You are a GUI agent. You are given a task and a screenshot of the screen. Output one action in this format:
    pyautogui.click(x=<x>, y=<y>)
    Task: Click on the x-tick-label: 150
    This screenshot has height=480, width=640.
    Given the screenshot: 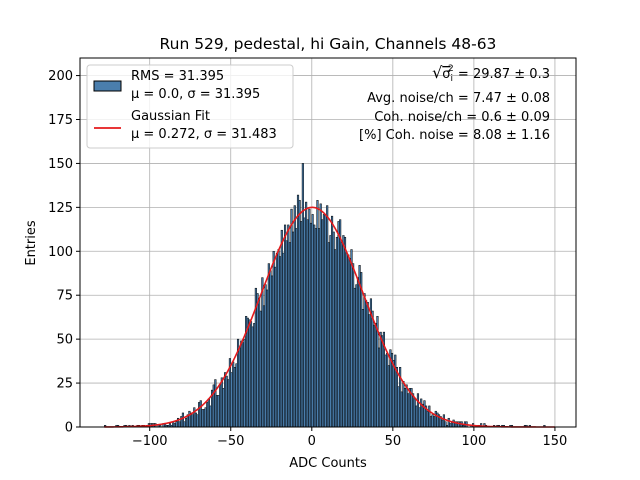 What is the action you would take?
    pyautogui.click(x=555, y=441)
    